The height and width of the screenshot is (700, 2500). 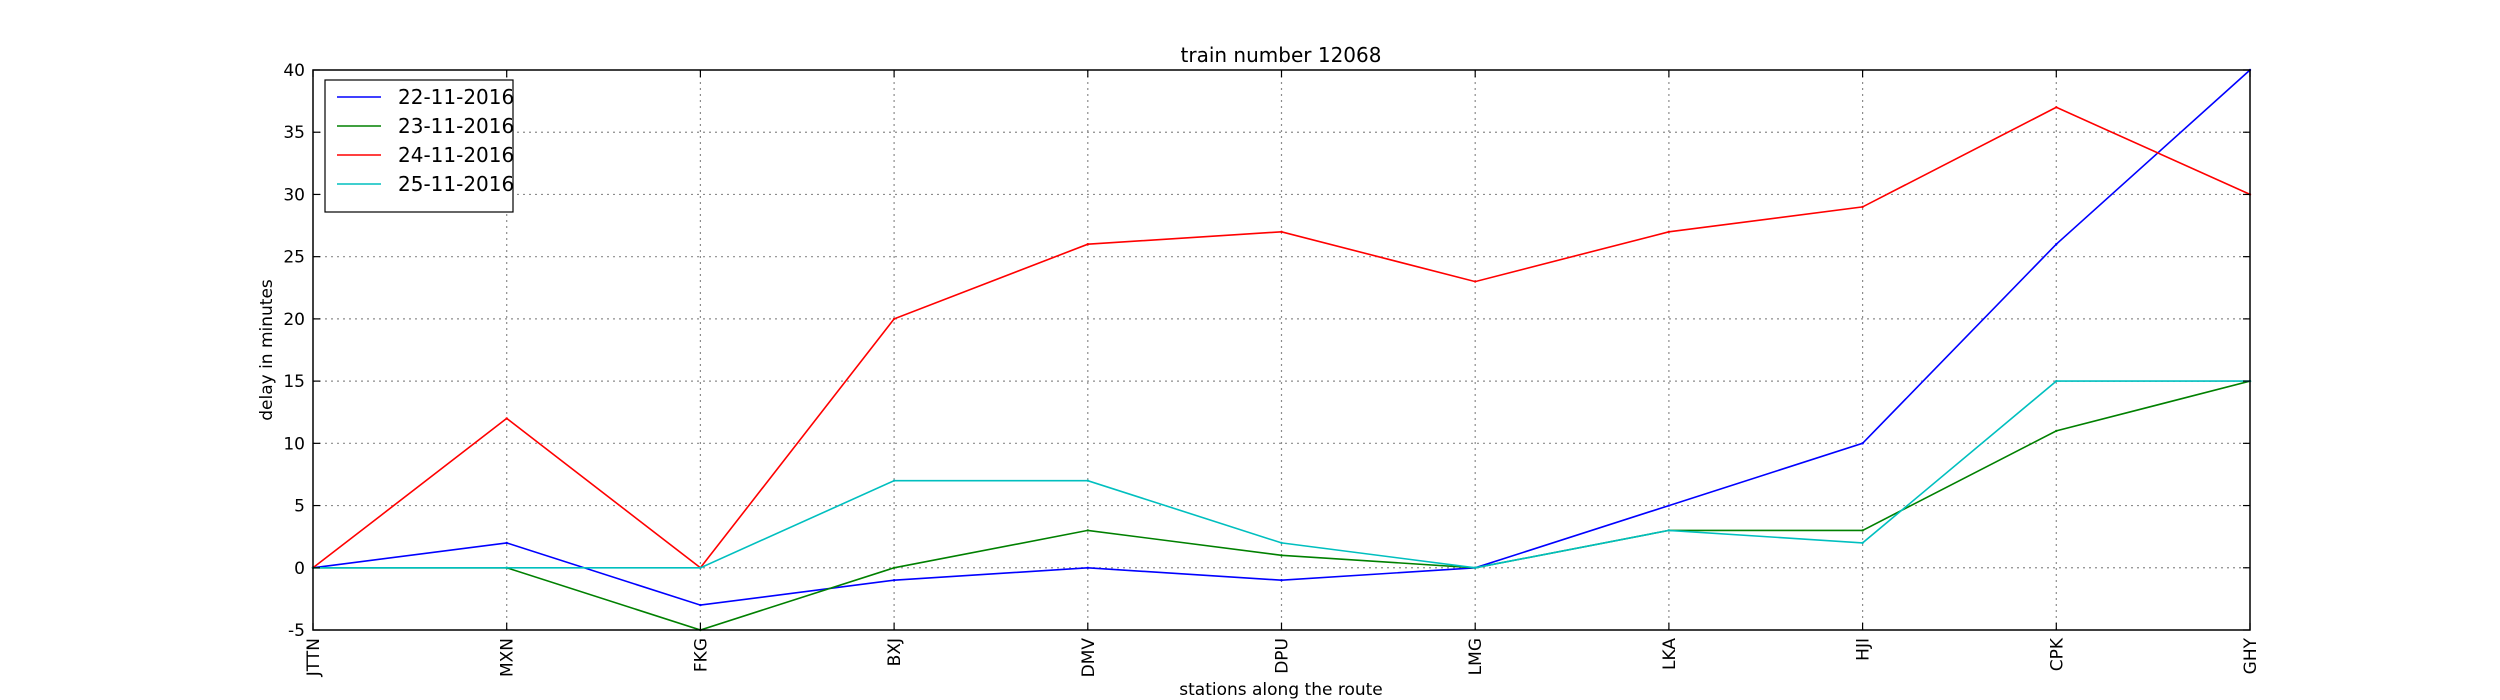 What do you see at coordinates (294, 133) in the screenshot?
I see `y-tick-label: 35` at bounding box center [294, 133].